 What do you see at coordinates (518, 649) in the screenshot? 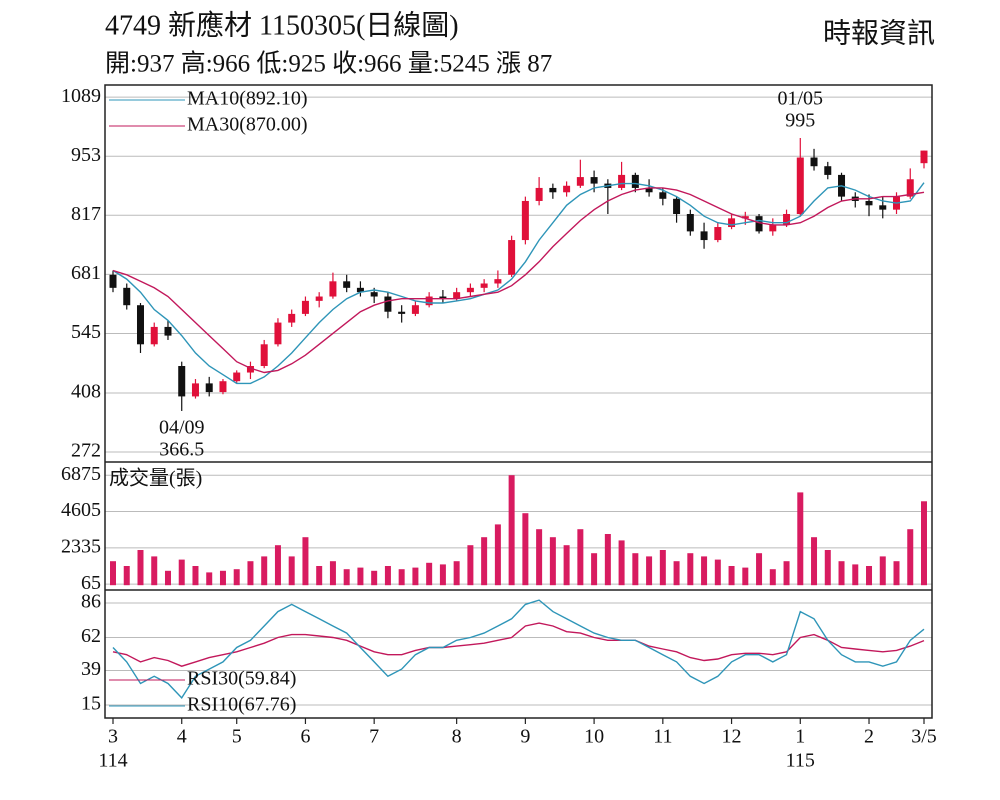
I see `series-line` at bounding box center [518, 649].